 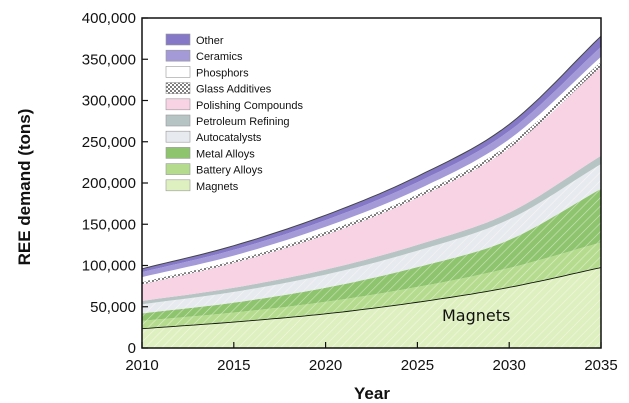 I want to click on legend-item-ceramics: Ceramics, so click(x=204, y=56).